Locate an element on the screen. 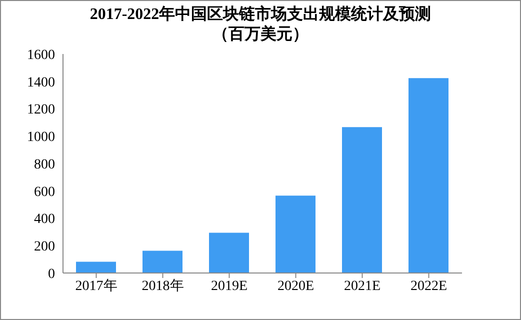 The height and width of the screenshot is (320, 521). y-tick-label: 1000 is located at coordinates (41, 138).